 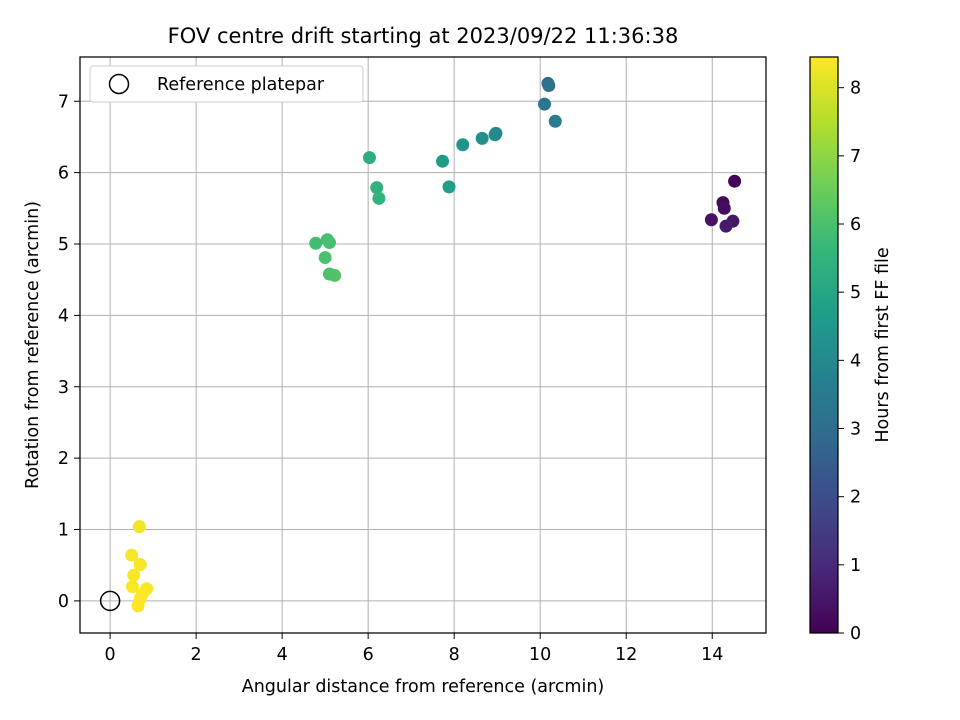 I want to click on y-tick-label: 7, so click(x=63, y=102).